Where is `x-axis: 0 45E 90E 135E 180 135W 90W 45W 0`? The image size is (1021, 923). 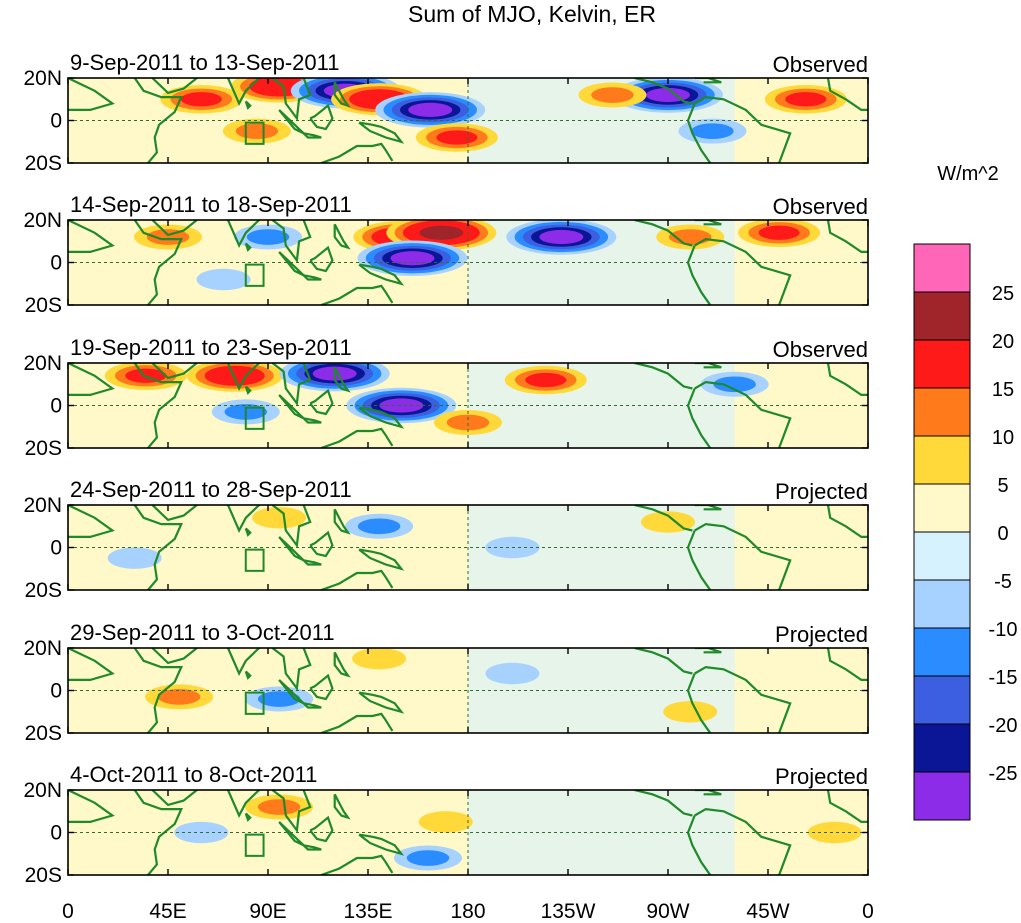
x-axis: 0 45E 90E 135E 180 135W 90W 45W 0 is located at coordinates (468, 911).